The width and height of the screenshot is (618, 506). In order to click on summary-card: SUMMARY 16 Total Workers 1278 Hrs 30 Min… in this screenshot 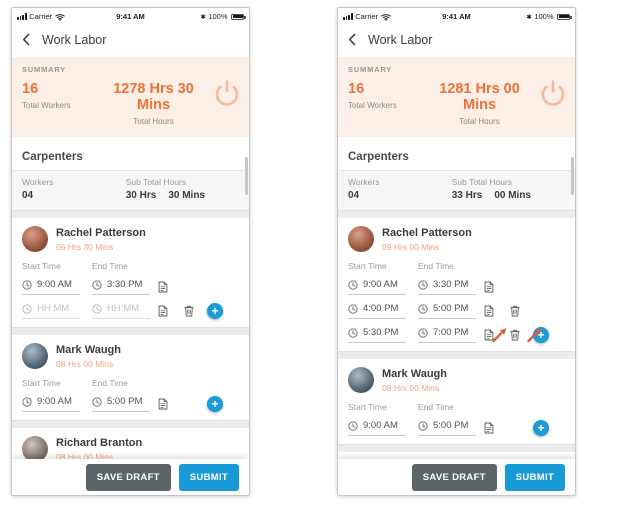, I will do `click(130, 97)`.